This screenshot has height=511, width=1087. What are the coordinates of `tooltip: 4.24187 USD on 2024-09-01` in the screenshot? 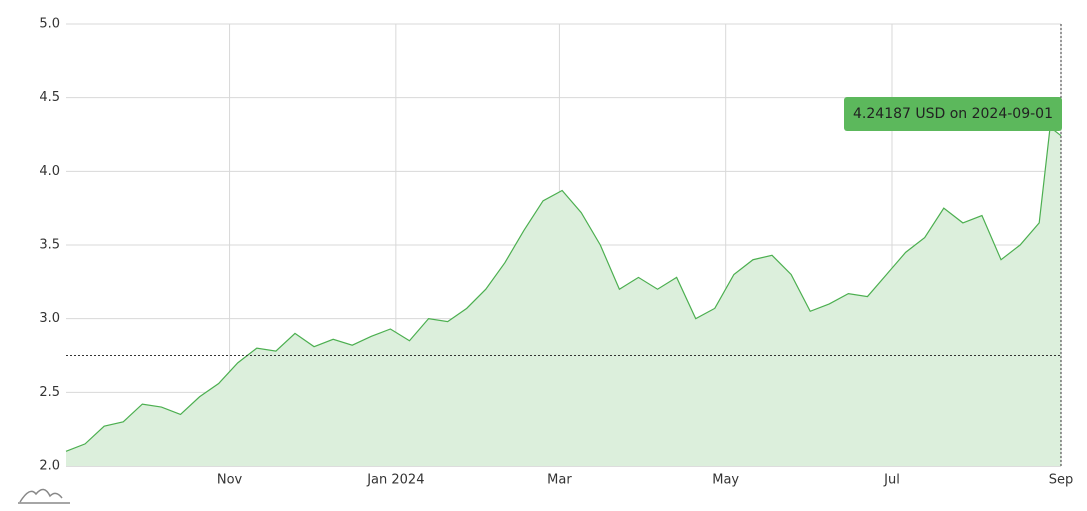 It's located at (953, 114).